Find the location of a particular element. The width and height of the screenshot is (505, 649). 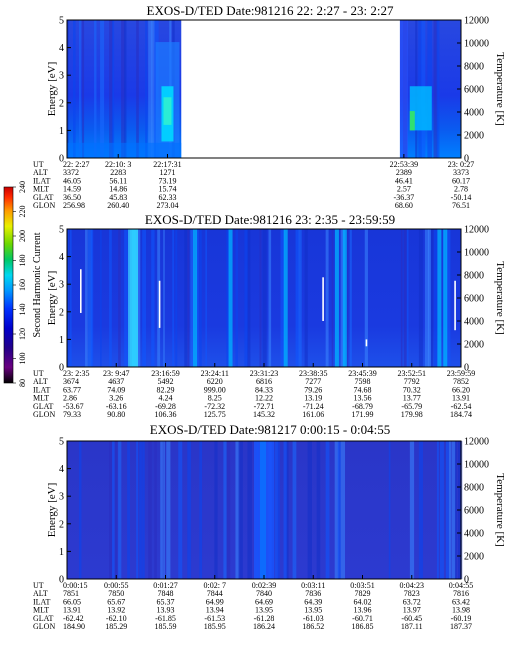

colorbar-tick-label: 200 is located at coordinates (22, 236).